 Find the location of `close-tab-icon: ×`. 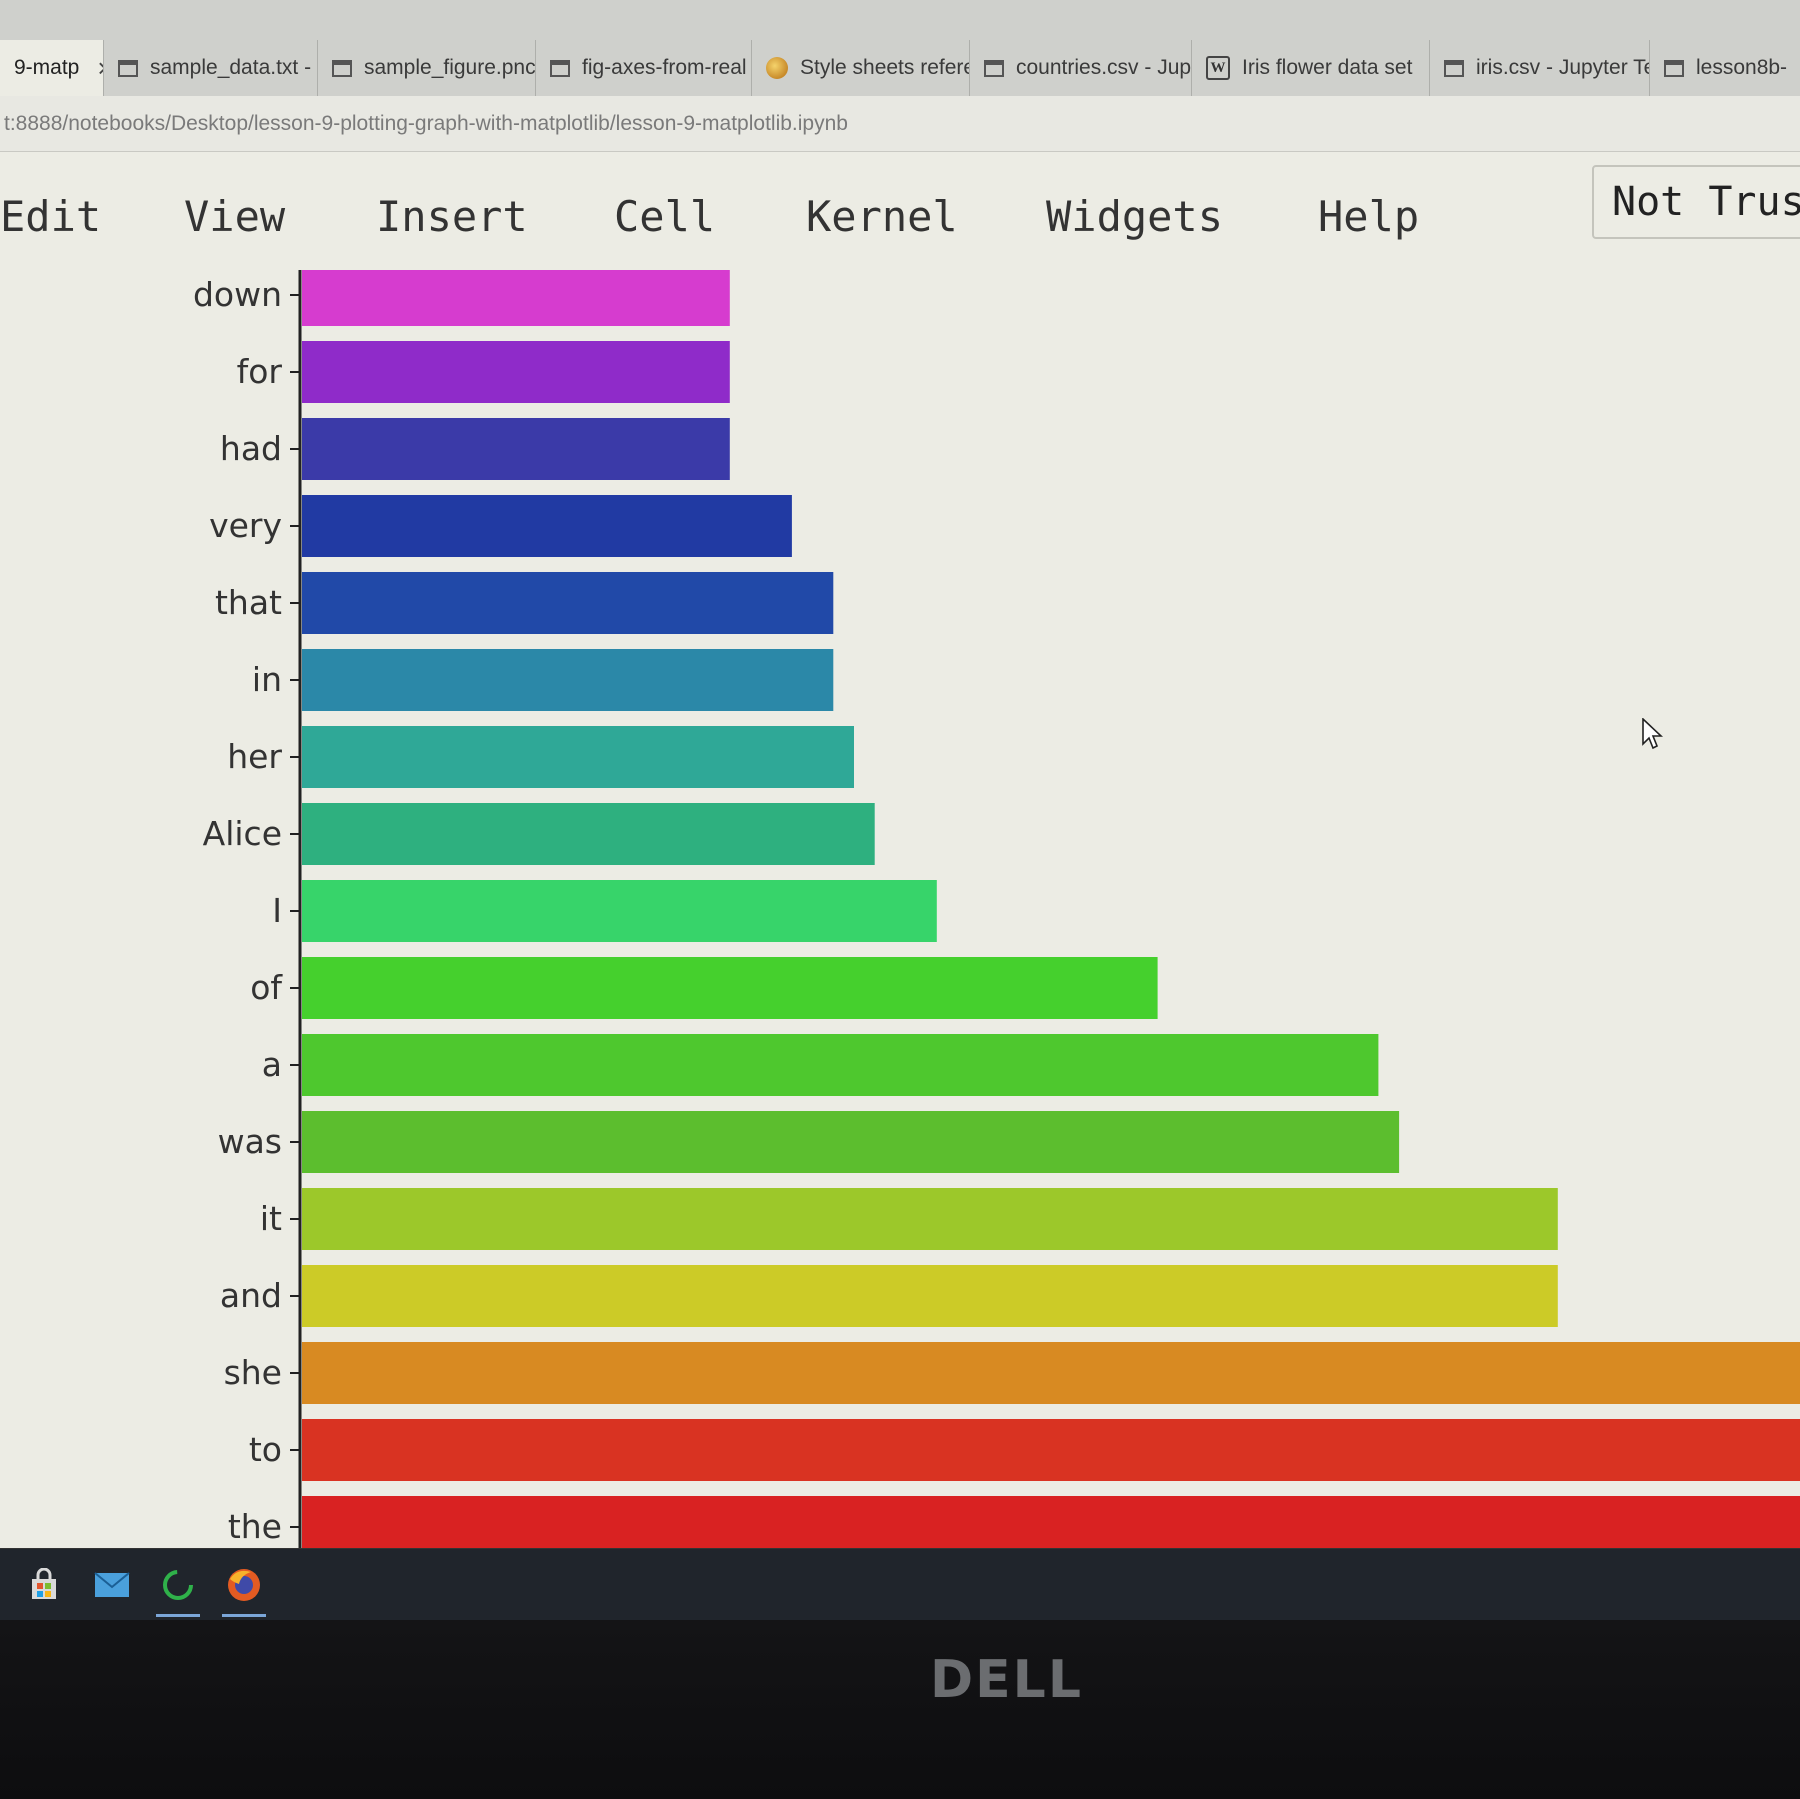

close-tab-icon: × is located at coordinates (100, 68).